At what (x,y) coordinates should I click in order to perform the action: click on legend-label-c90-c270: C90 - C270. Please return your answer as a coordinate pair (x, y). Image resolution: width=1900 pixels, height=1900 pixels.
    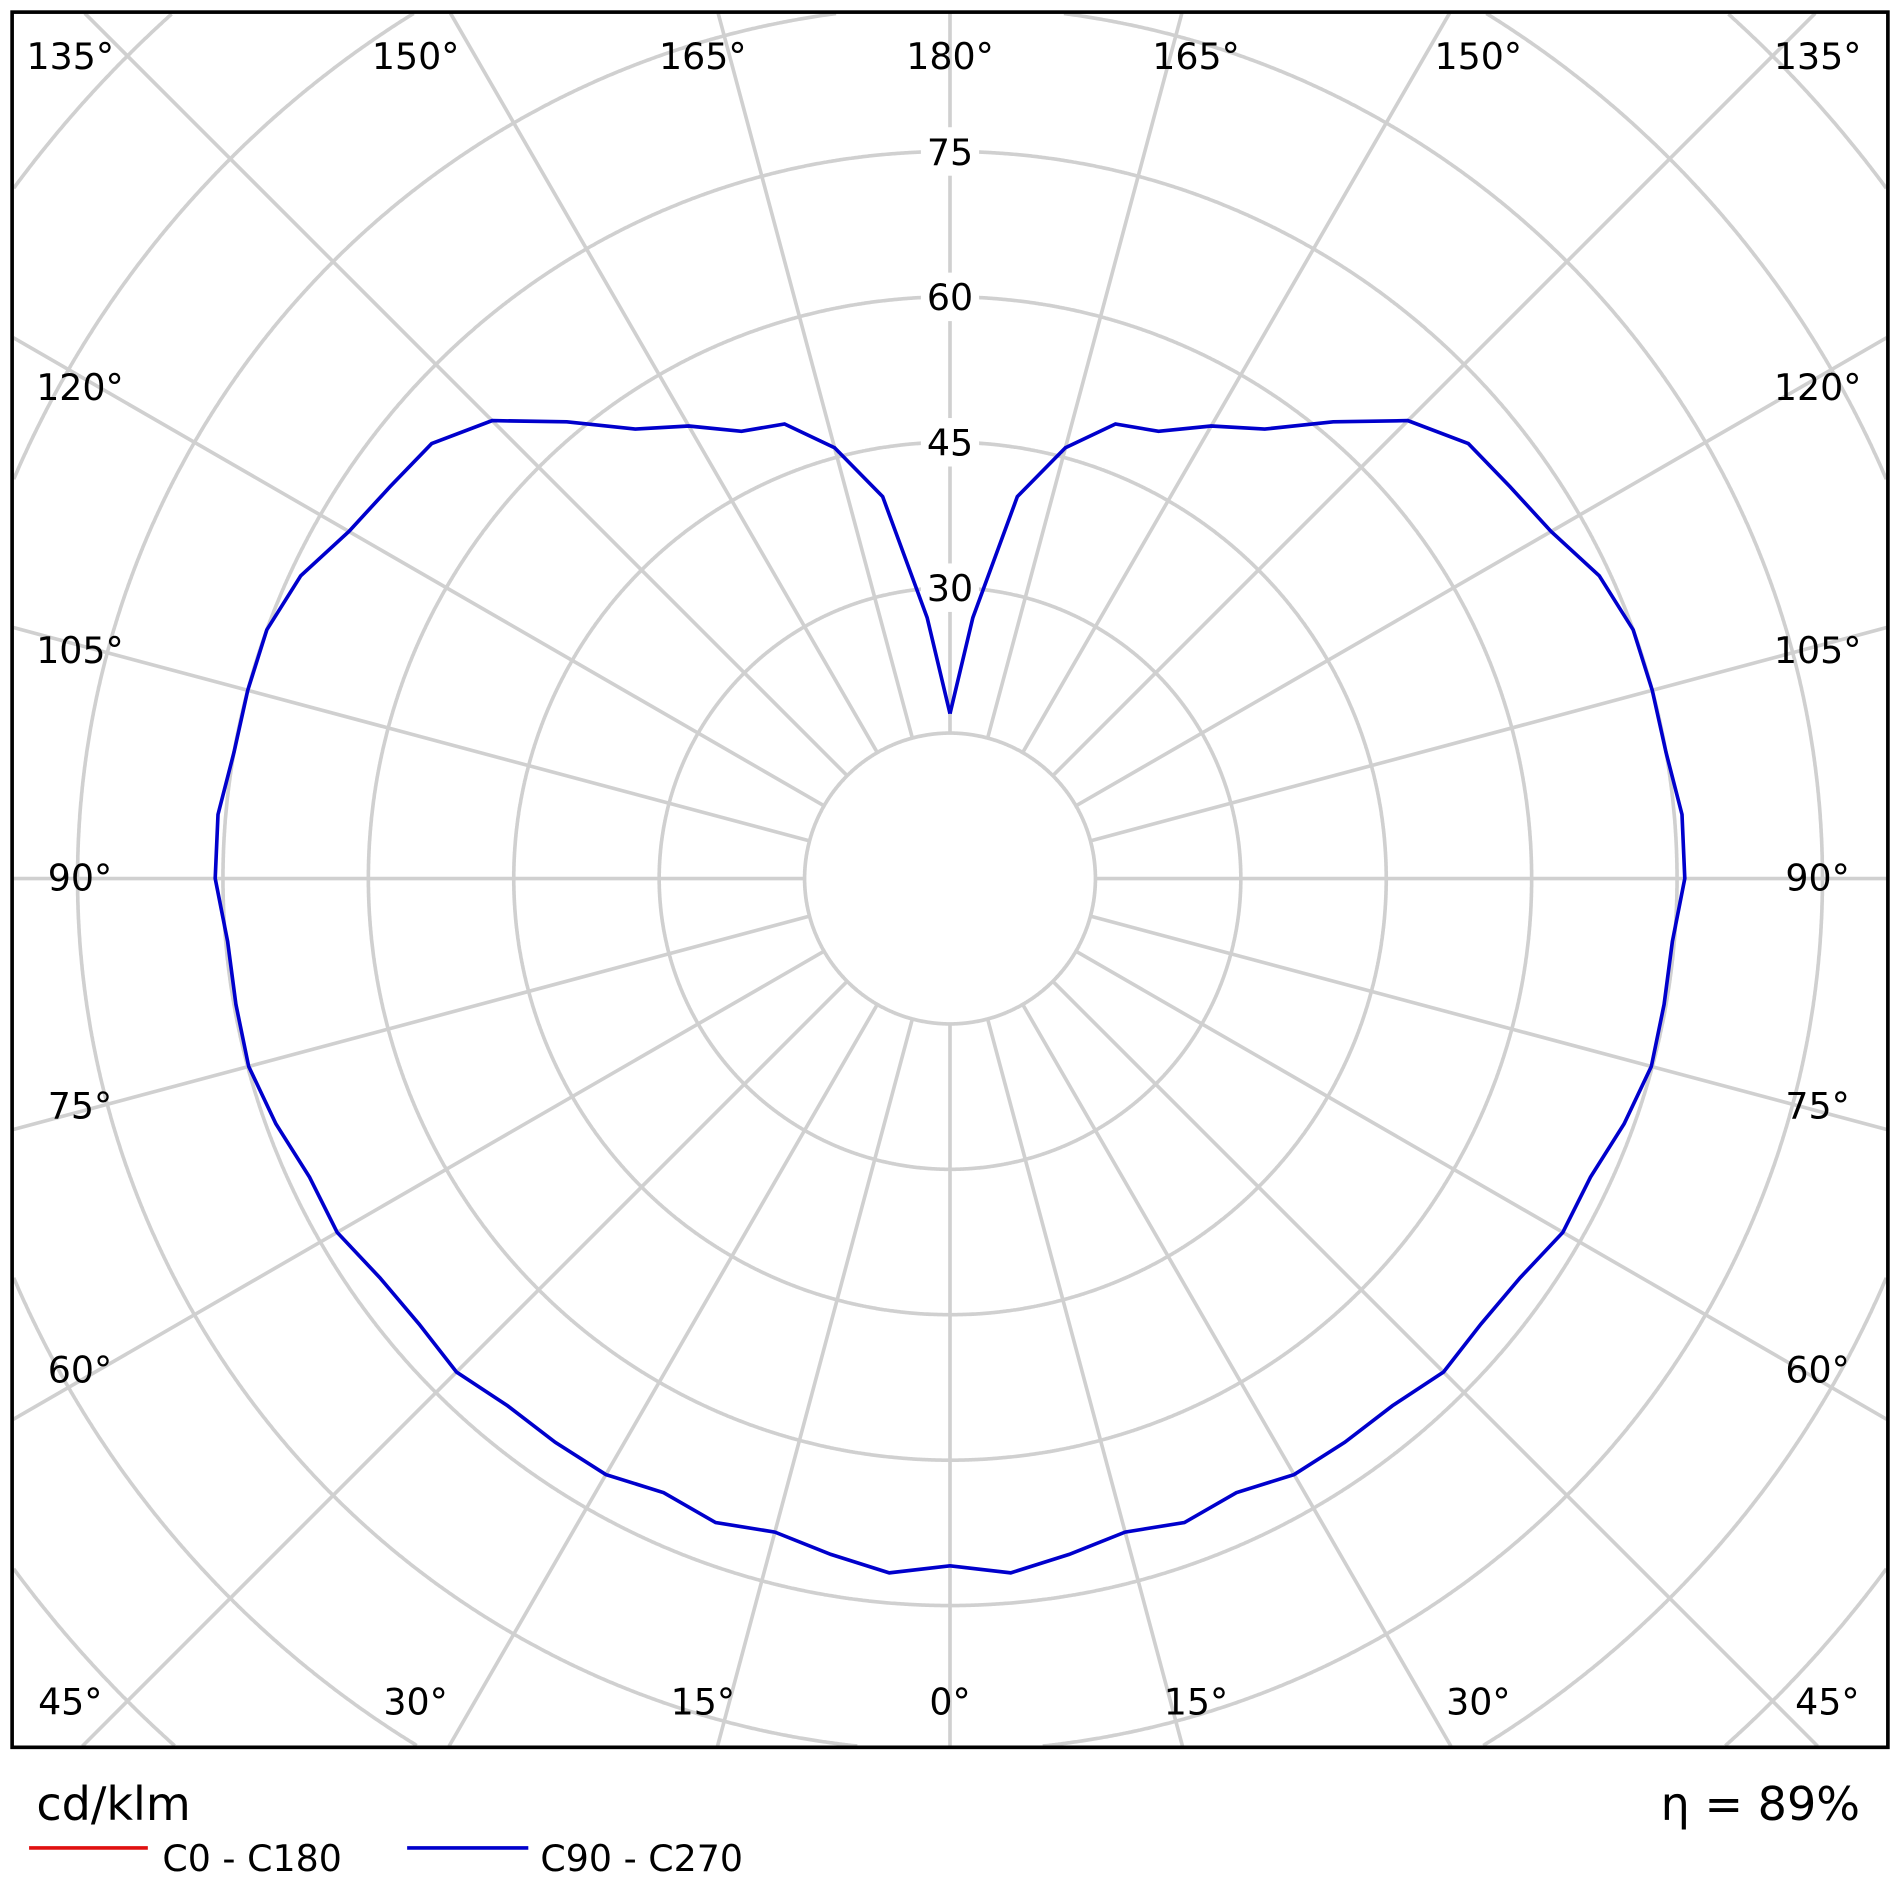
    Looking at the image, I should click on (641, 1858).